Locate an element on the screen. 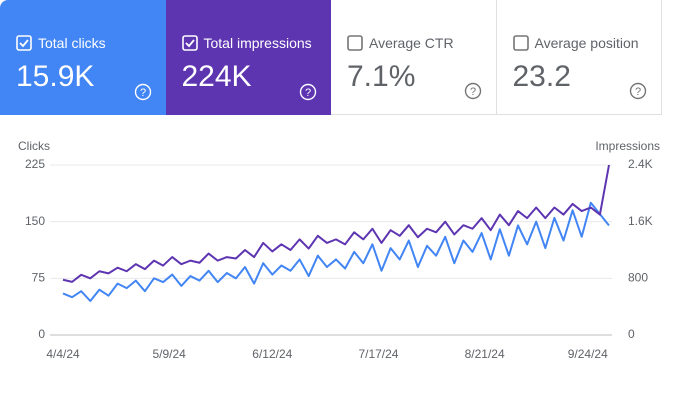 Image resolution: width=680 pixels, height=411 pixels. x-tick-label: 8/21/24 is located at coordinates (485, 354).